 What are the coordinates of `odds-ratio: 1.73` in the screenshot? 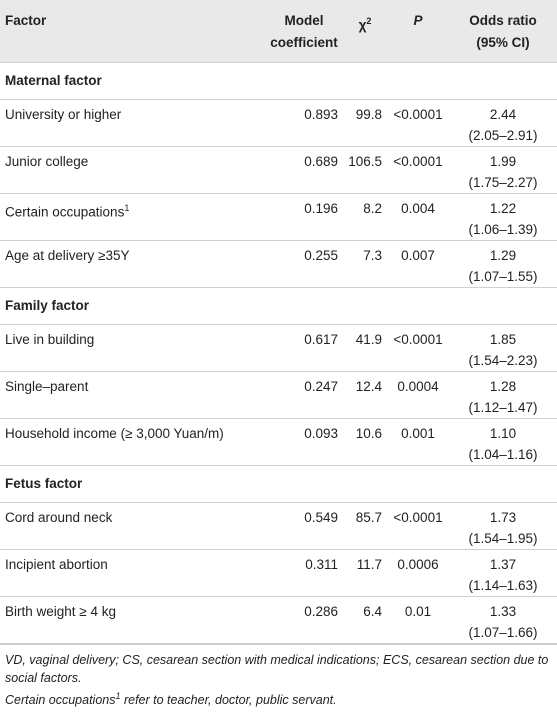 It's located at (503, 517).